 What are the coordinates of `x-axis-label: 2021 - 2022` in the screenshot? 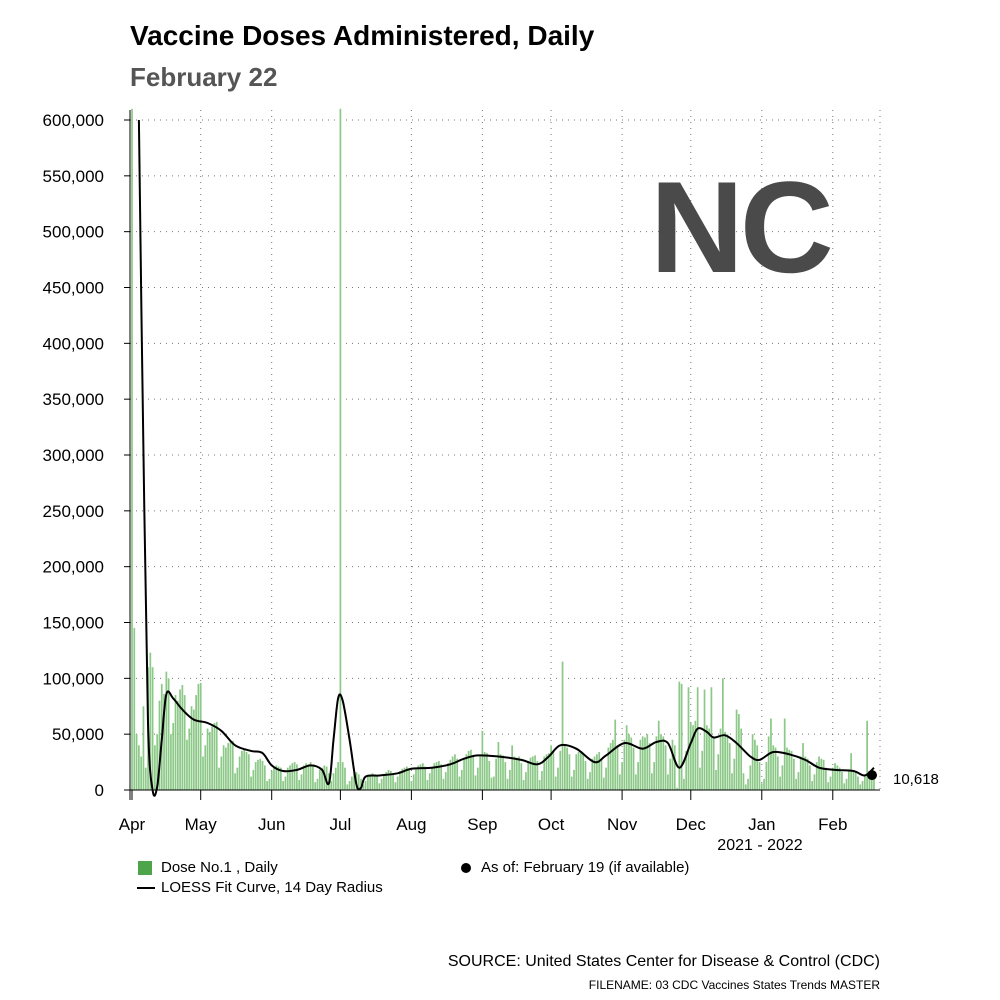 It's located at (760, 845).